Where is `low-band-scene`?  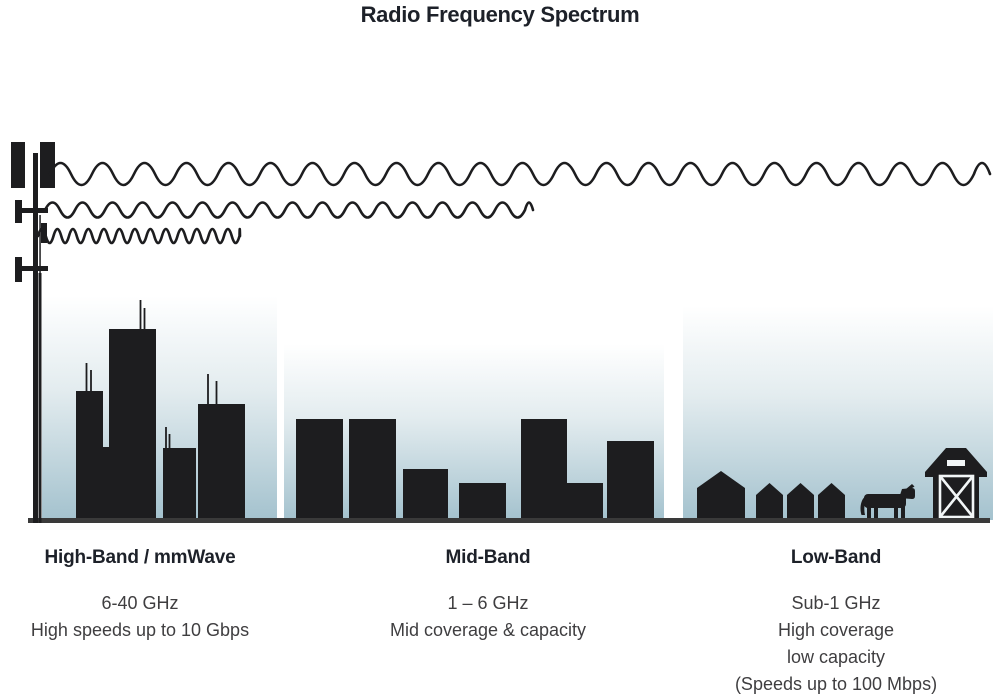
low-band-scene is located at coordinates (842, 484).